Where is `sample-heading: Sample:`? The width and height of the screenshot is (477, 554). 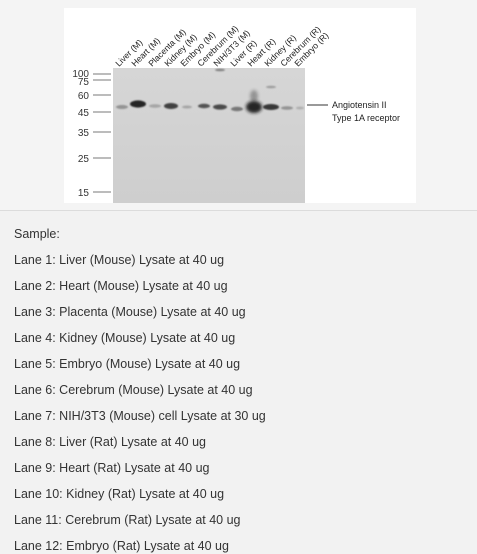 sample-heading: Sample: is located at coordinates (37, 234).